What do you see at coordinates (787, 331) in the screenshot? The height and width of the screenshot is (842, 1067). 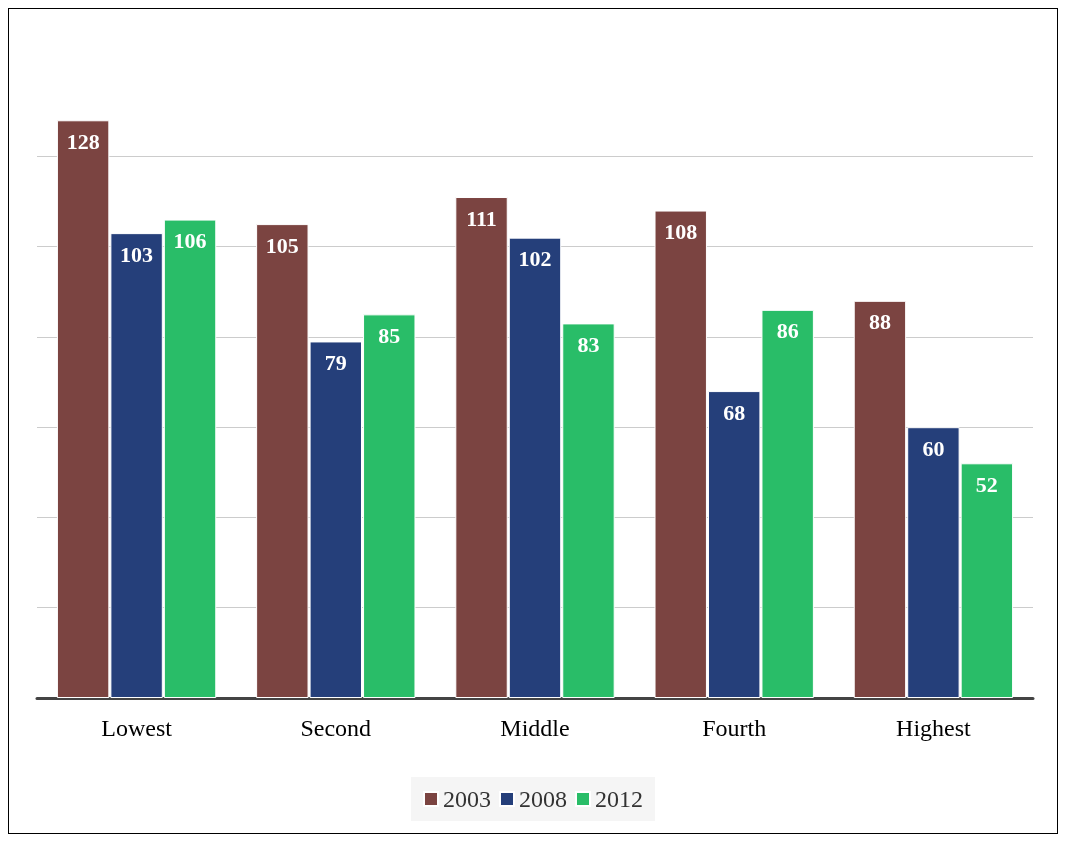 I see `data-label: 86` at bounding box center [787, 331].